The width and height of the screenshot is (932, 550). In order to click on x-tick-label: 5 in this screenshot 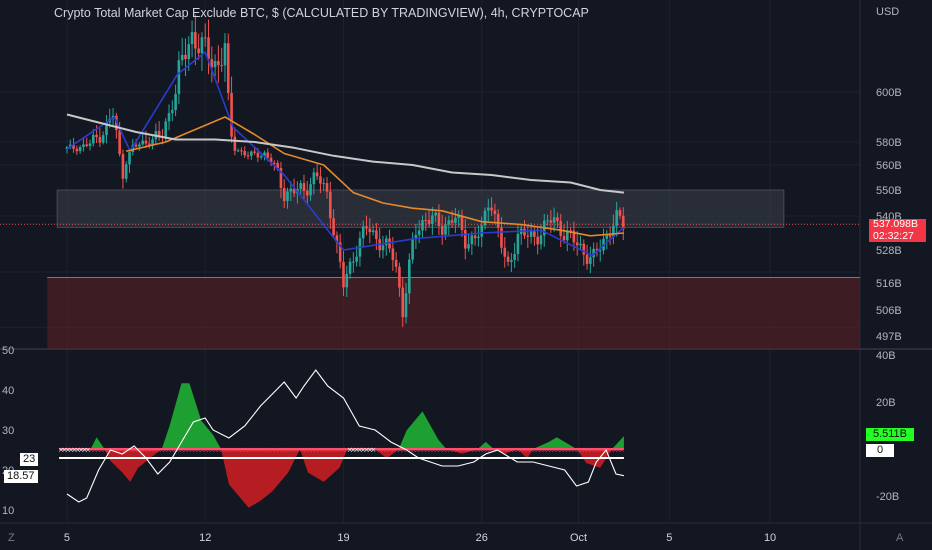, I will do `click(669, 538)`.